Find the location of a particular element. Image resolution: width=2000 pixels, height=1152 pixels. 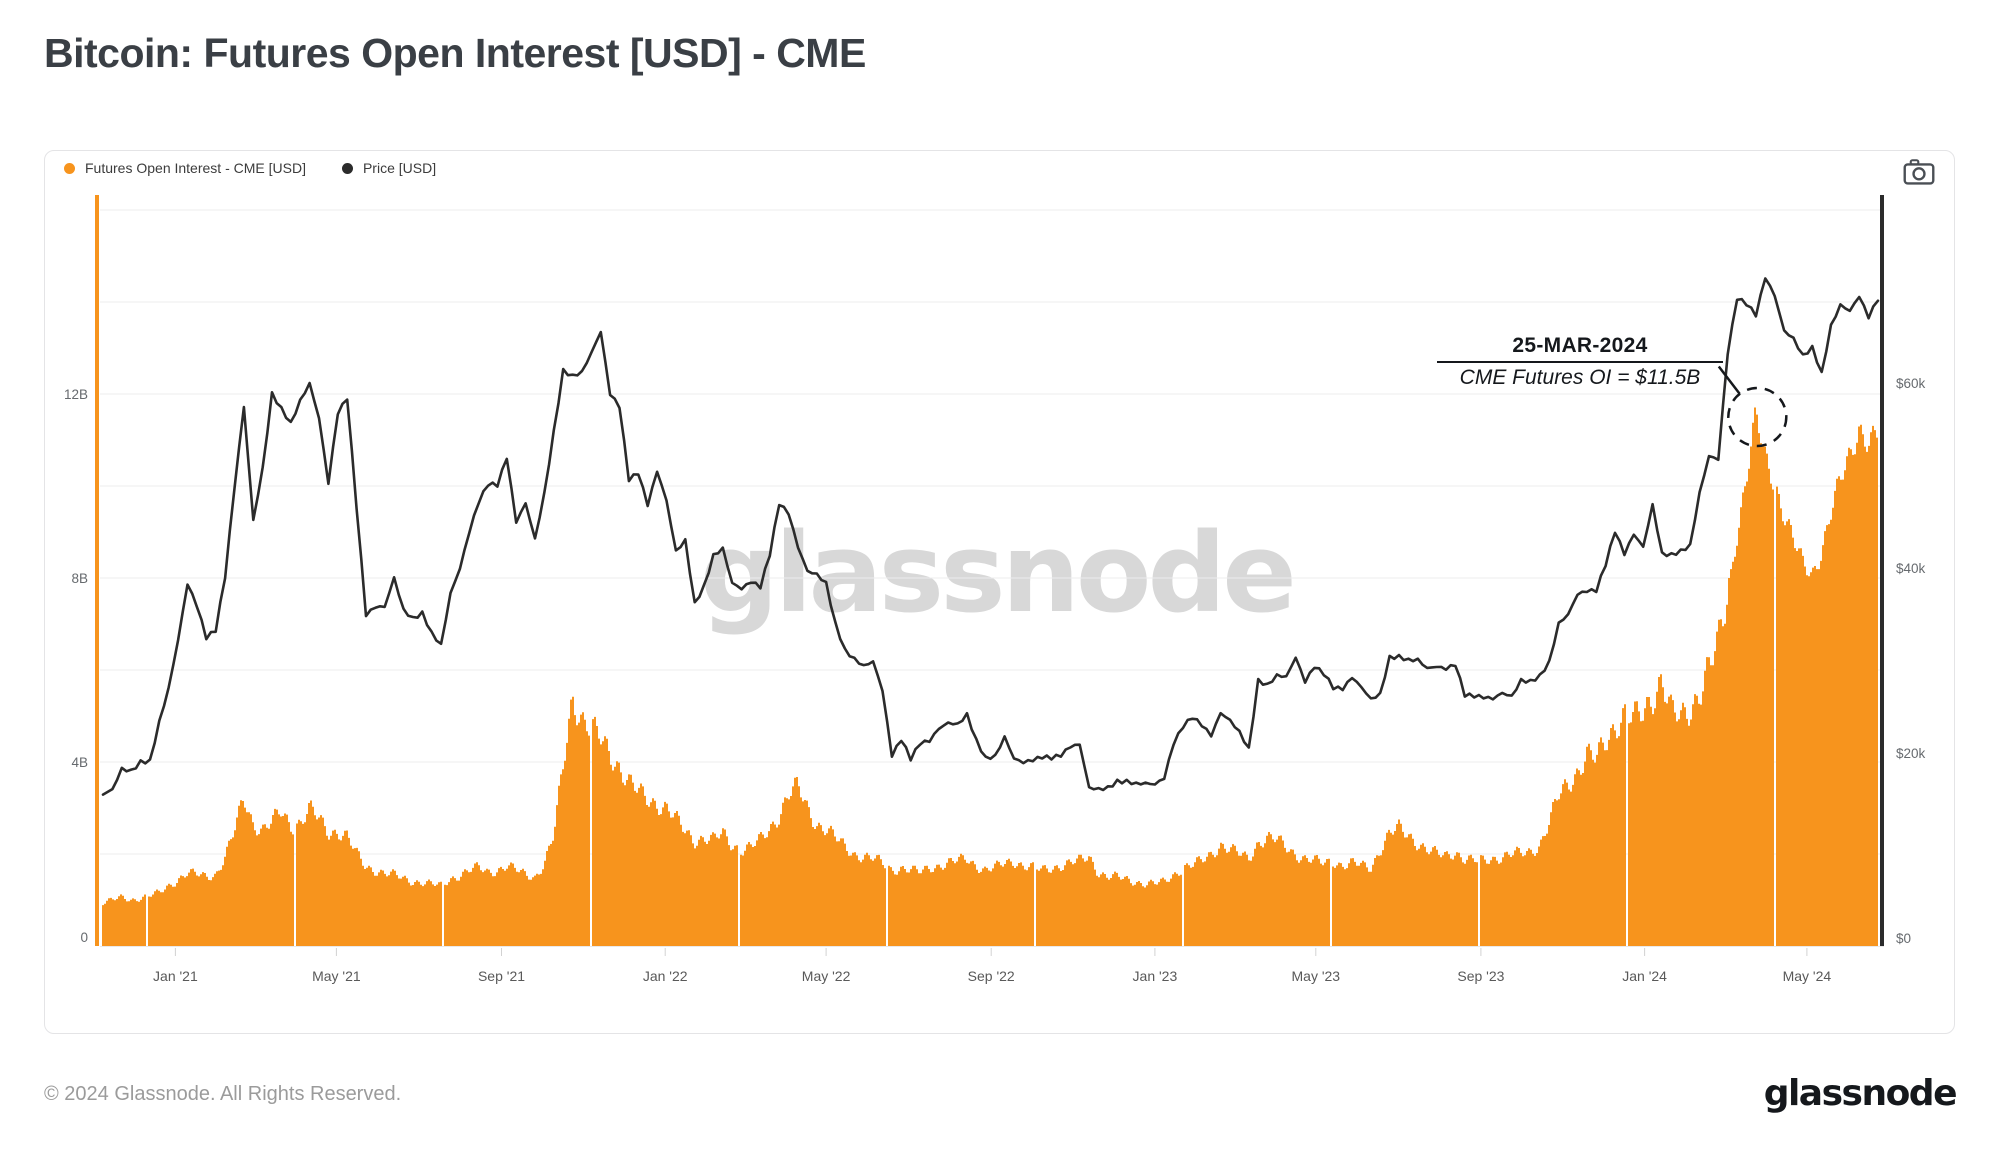

left-axis-spine is located at coordinates (97, 570).